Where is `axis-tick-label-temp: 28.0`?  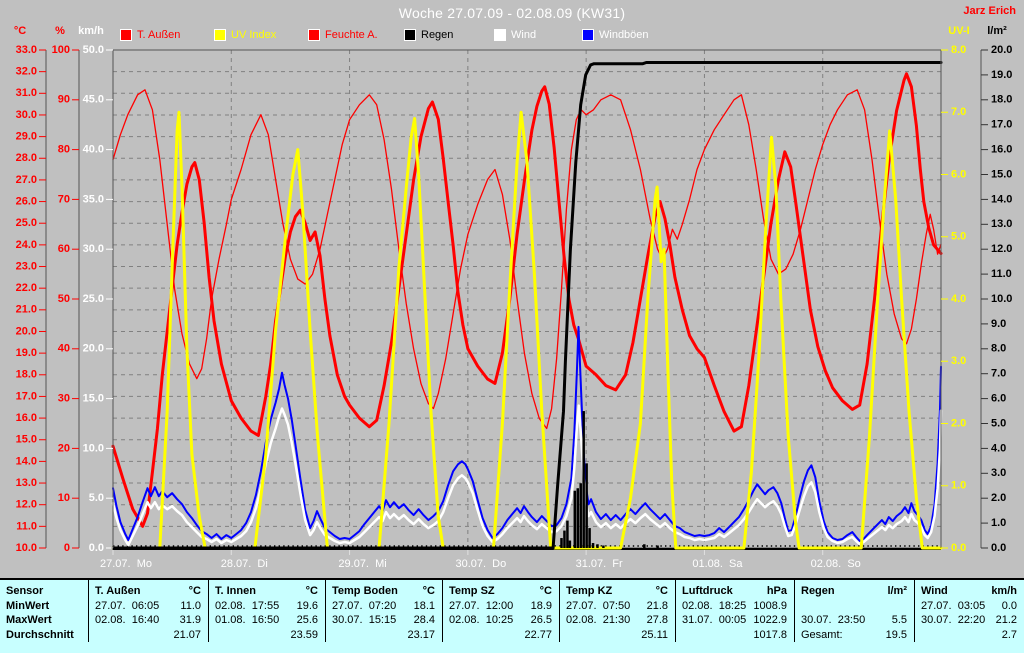 axis-tick-label-temp: 28.0 is located at coordinates (26, 158).